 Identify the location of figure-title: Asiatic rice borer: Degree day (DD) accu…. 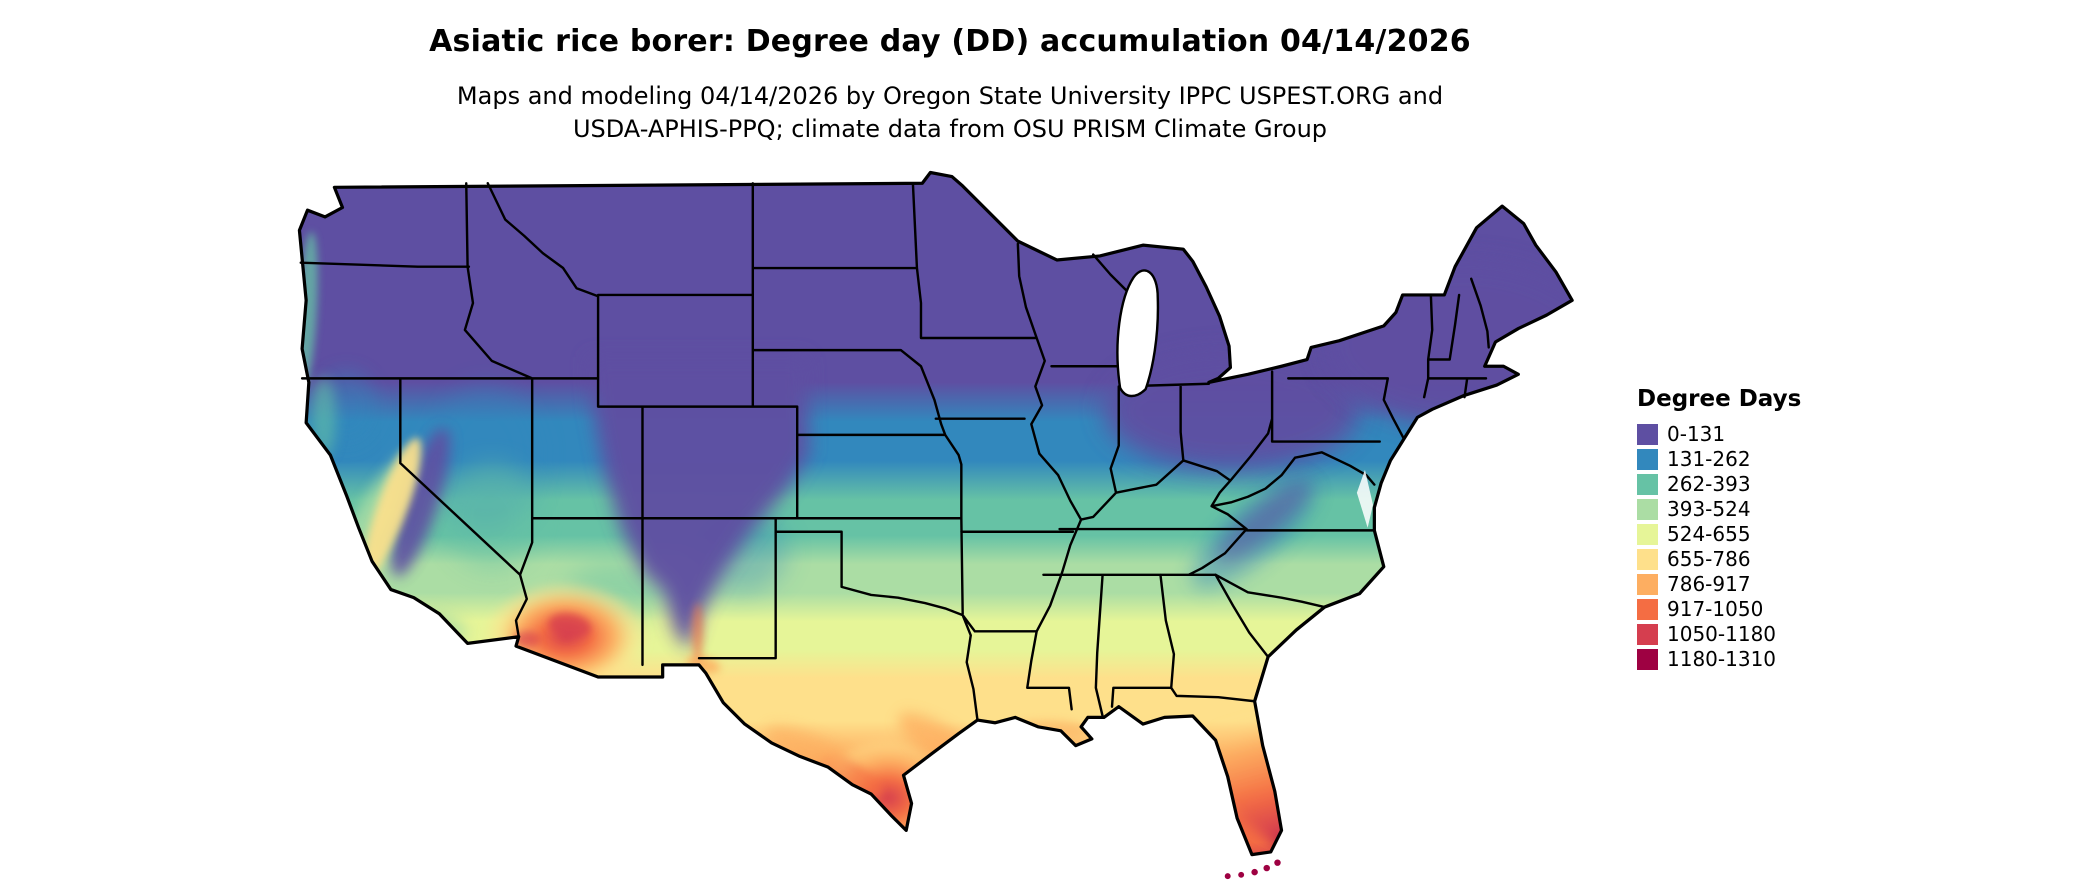
(950, 41).